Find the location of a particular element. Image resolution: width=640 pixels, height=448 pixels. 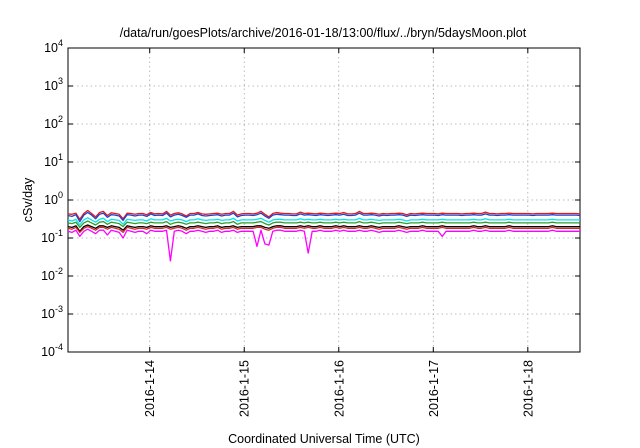

y-tick-label: 10⁻¹ is located at coordinates (52, 236).